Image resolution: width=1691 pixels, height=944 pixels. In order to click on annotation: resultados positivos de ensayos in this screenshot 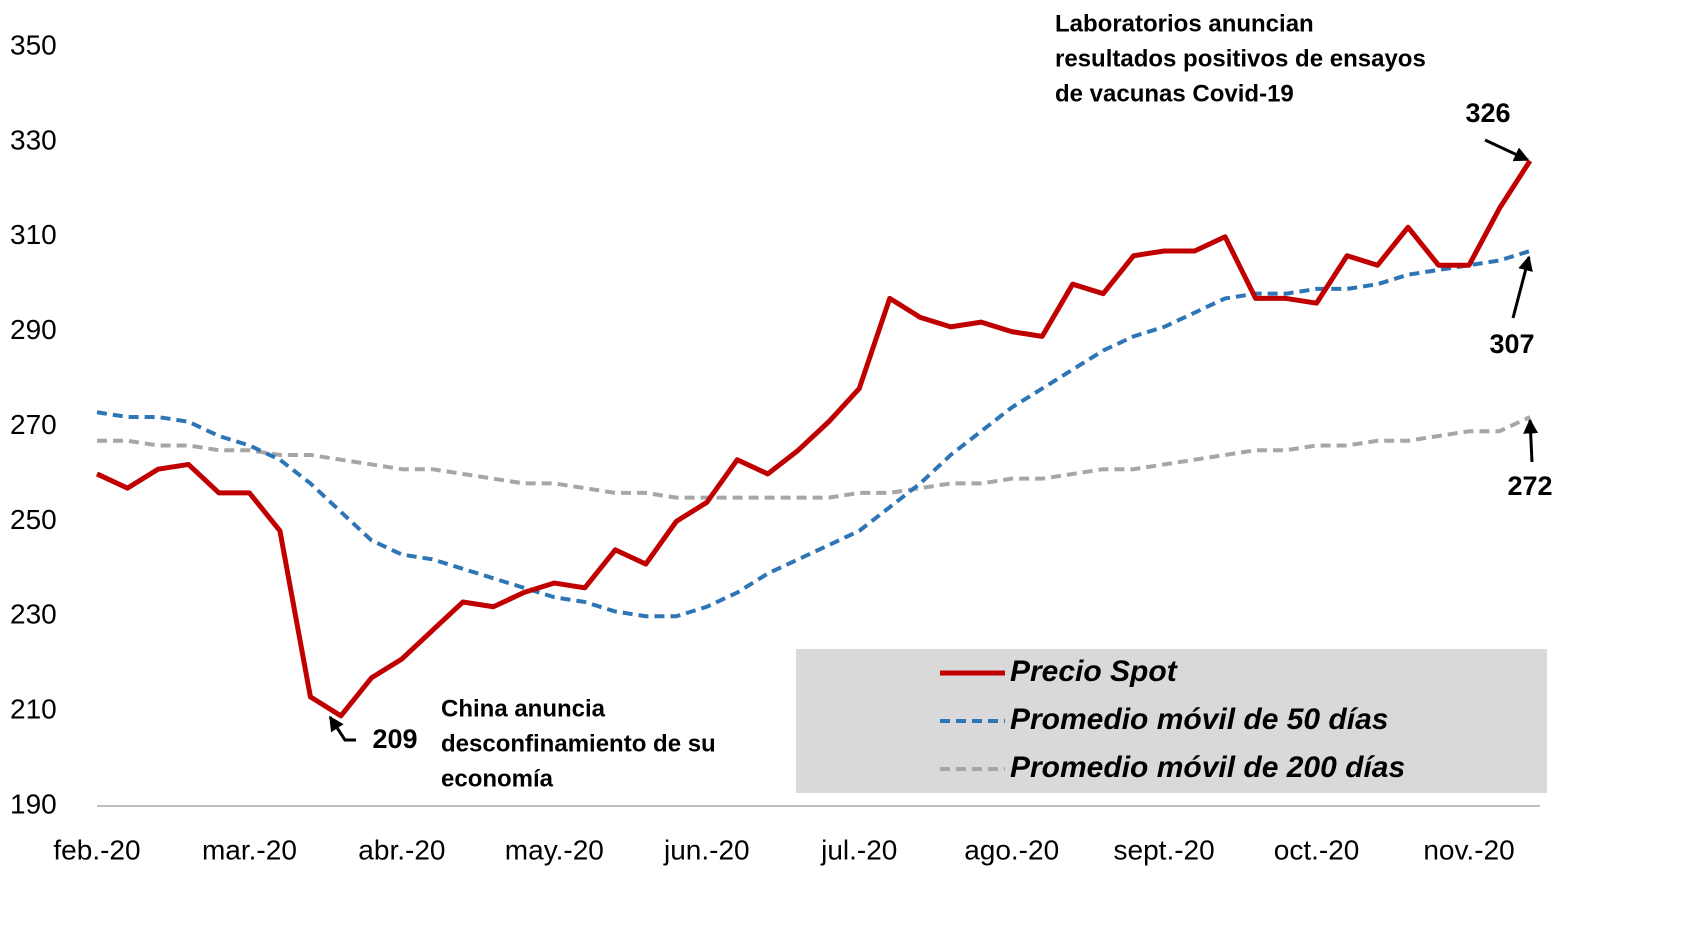, I will do `click(1240, 58)`.